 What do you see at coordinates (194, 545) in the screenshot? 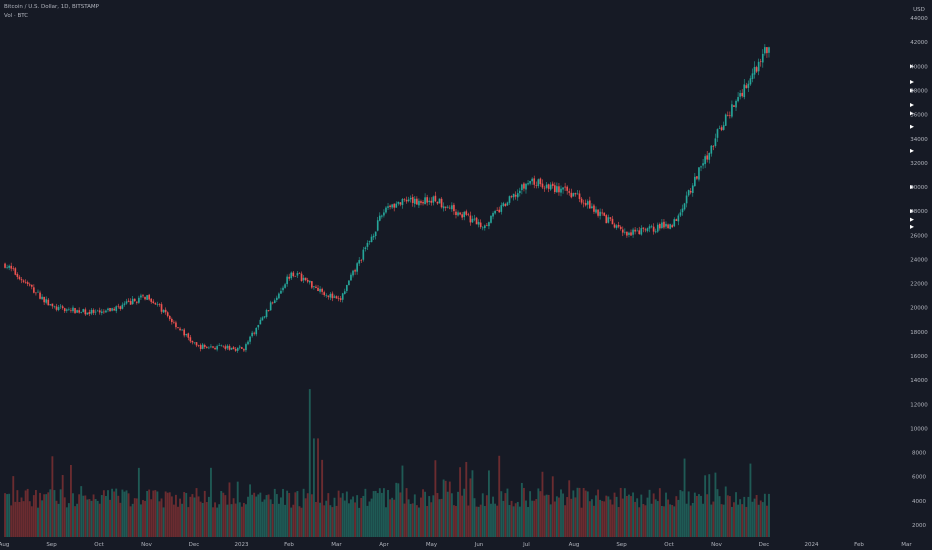
I see `time-axis-label: Dec` at bounding box center [194, 545].